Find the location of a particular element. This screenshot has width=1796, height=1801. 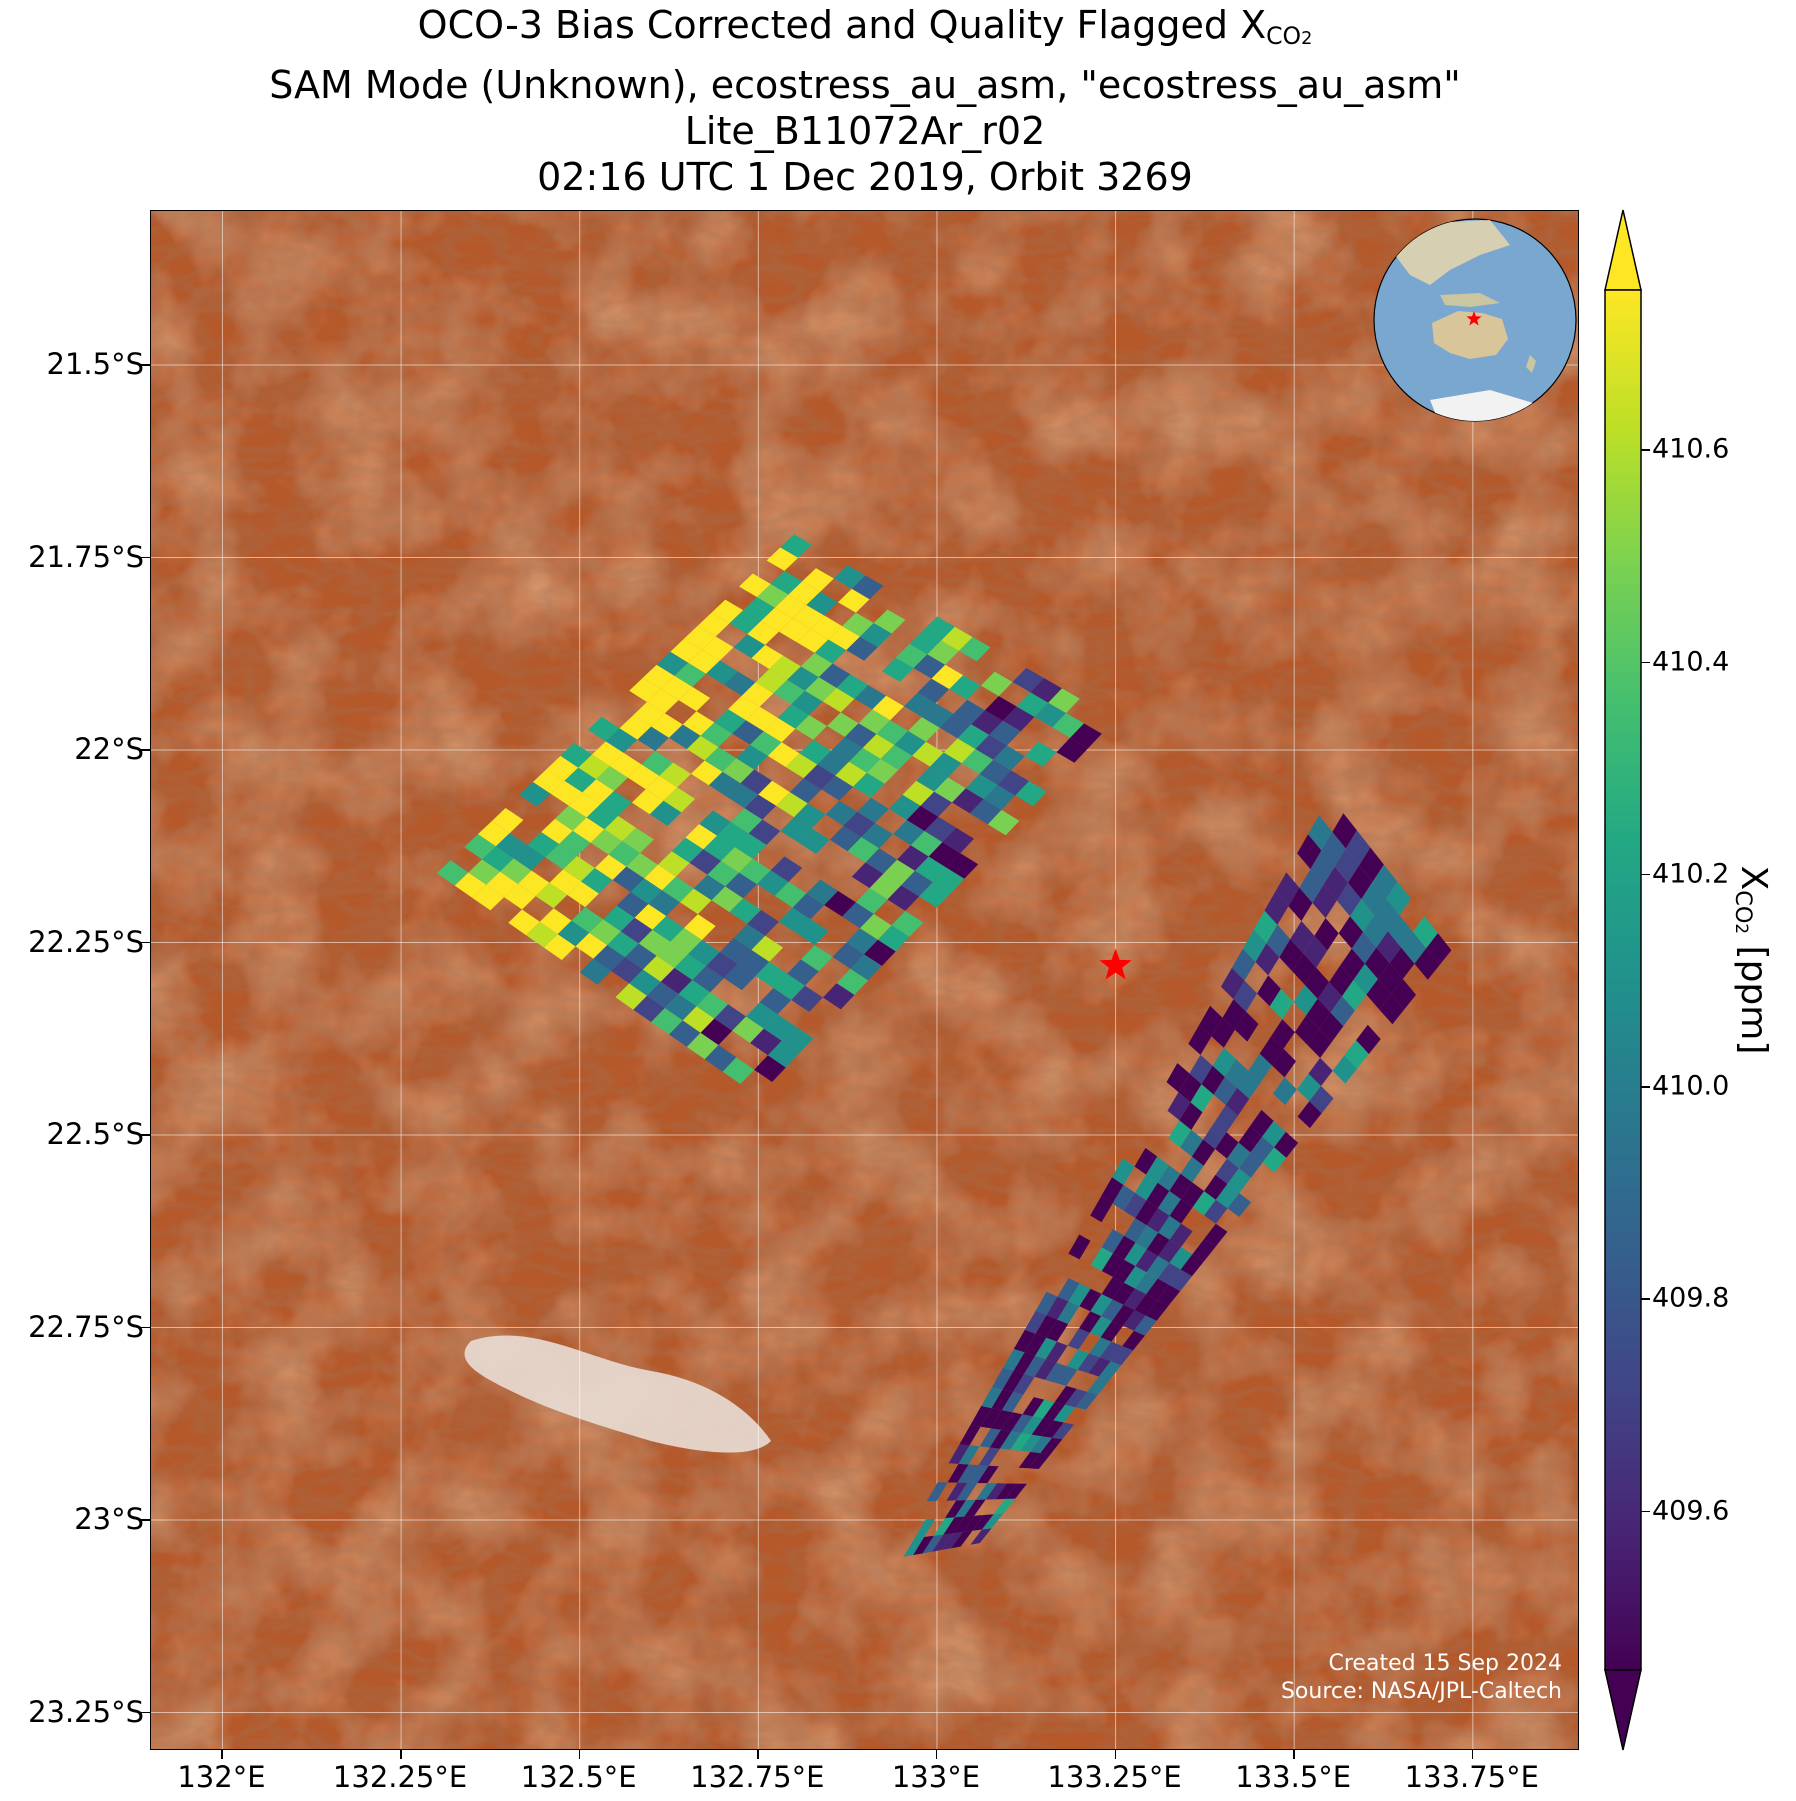

target-site is located at coordinates (1115, 964).